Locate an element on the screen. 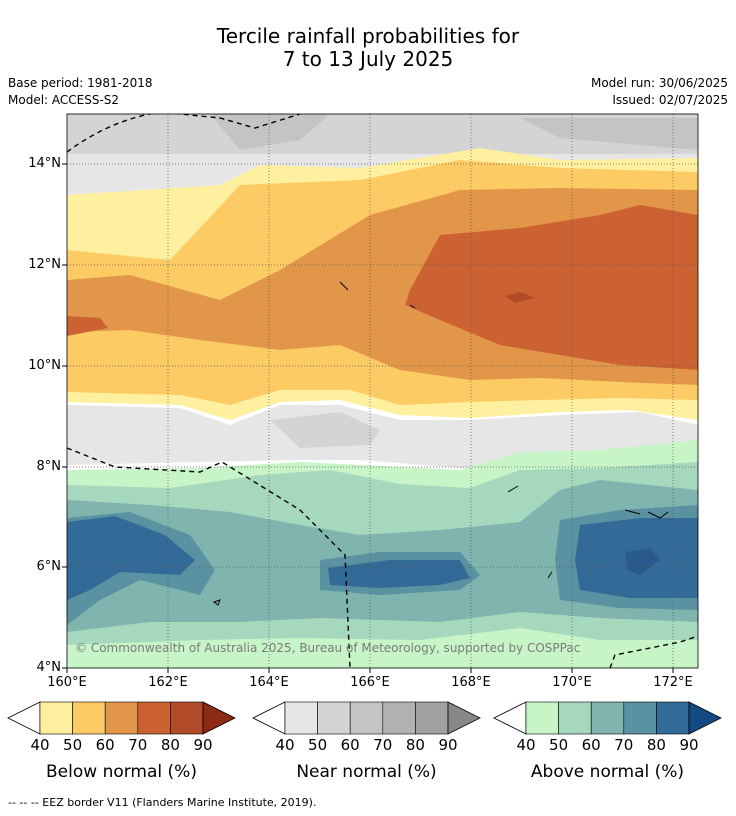  above-normal-colorbar-tick-label: 90 is located at coordinates (689, 745).